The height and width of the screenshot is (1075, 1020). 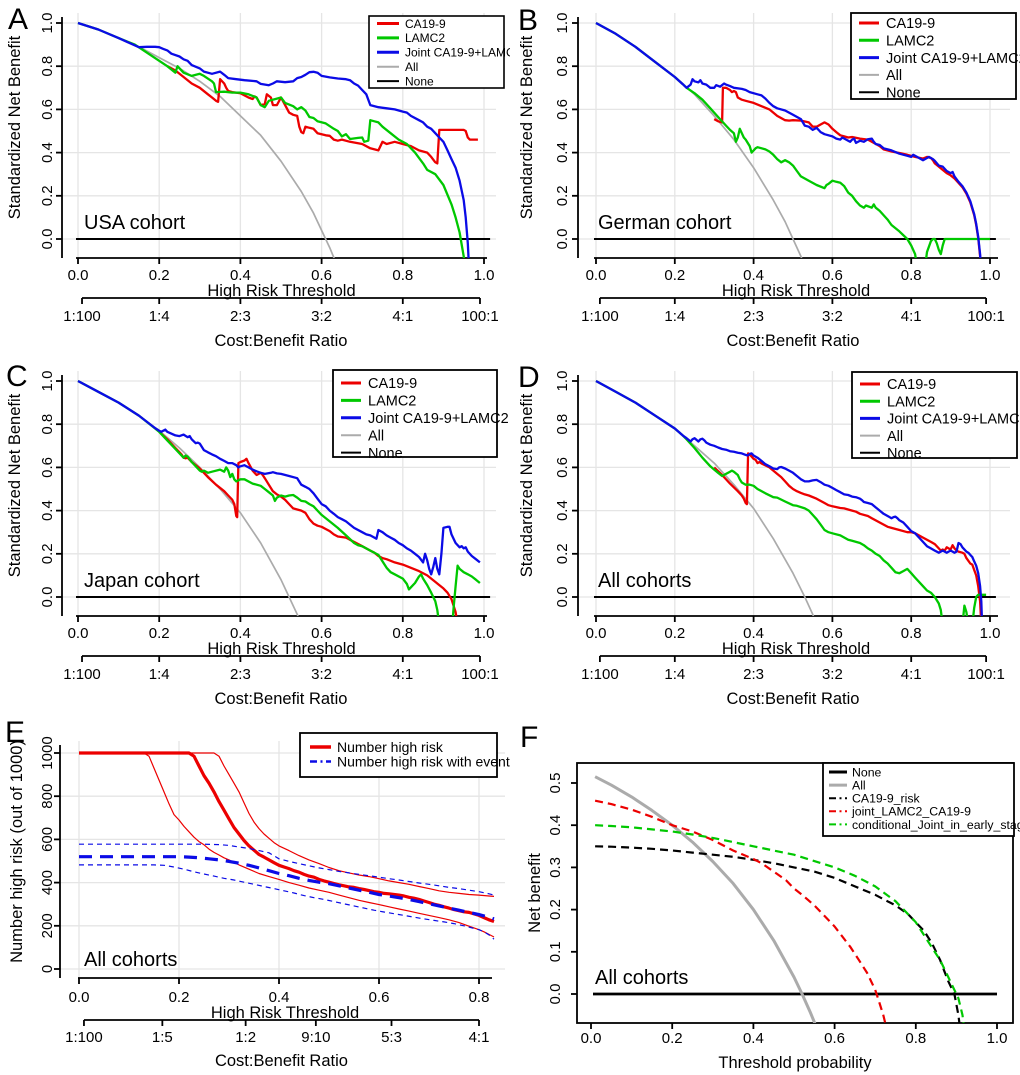 I want to click on legend-label: joint_LAMC2_CA19-9, so click(x=911, y=812).